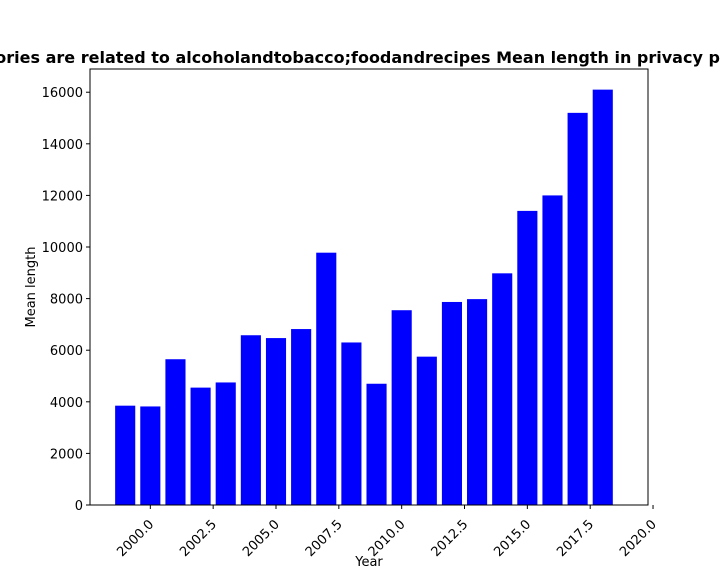  What do you see at coordinates (477, 402) in the screenshot?
I see `bar-2013` at bounding box center [477, 402].